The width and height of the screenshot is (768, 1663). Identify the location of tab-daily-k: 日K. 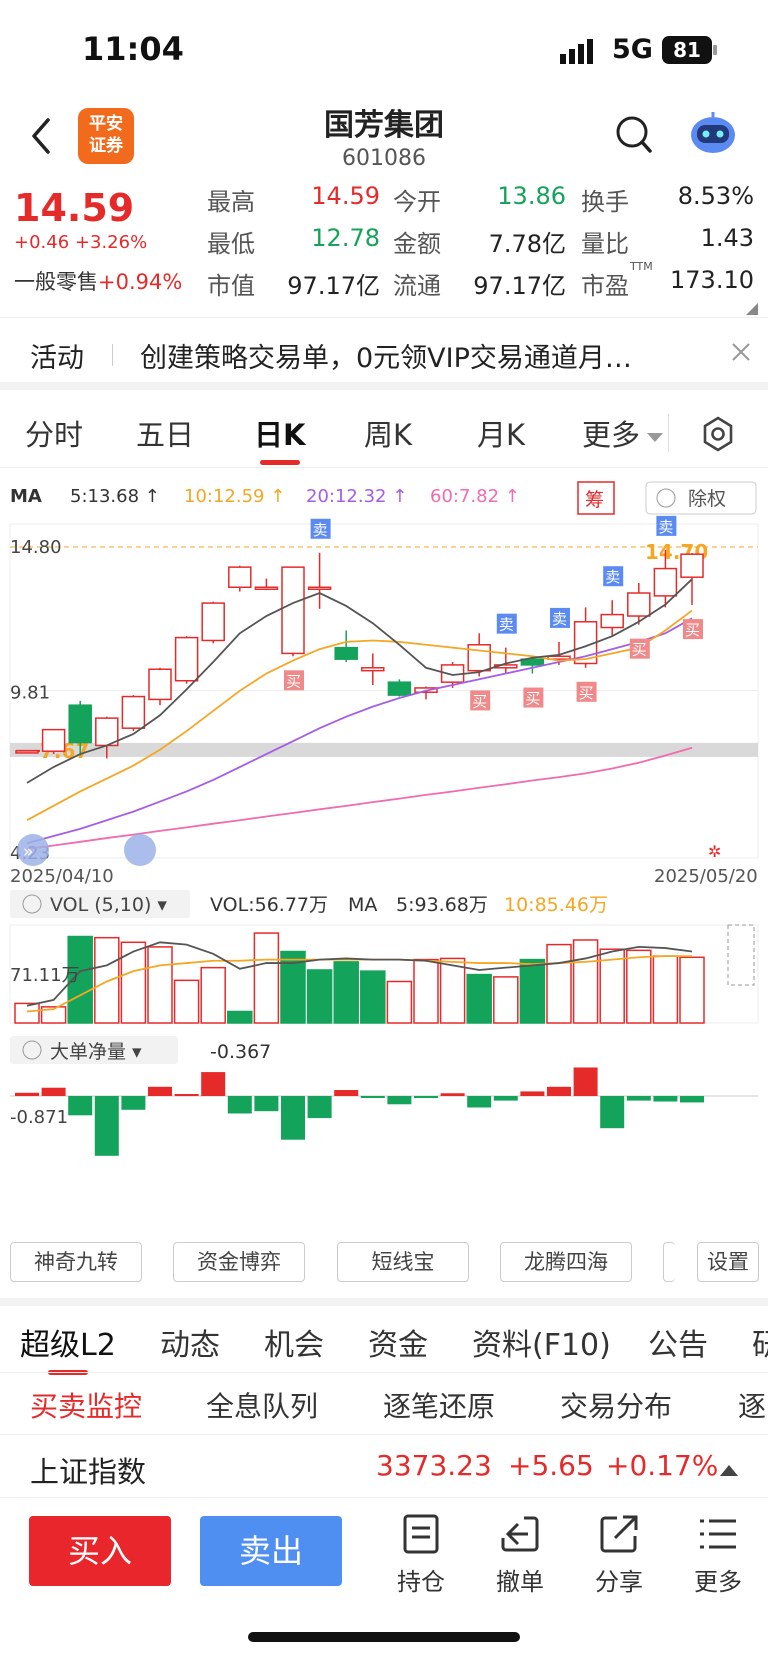
(280, 435).